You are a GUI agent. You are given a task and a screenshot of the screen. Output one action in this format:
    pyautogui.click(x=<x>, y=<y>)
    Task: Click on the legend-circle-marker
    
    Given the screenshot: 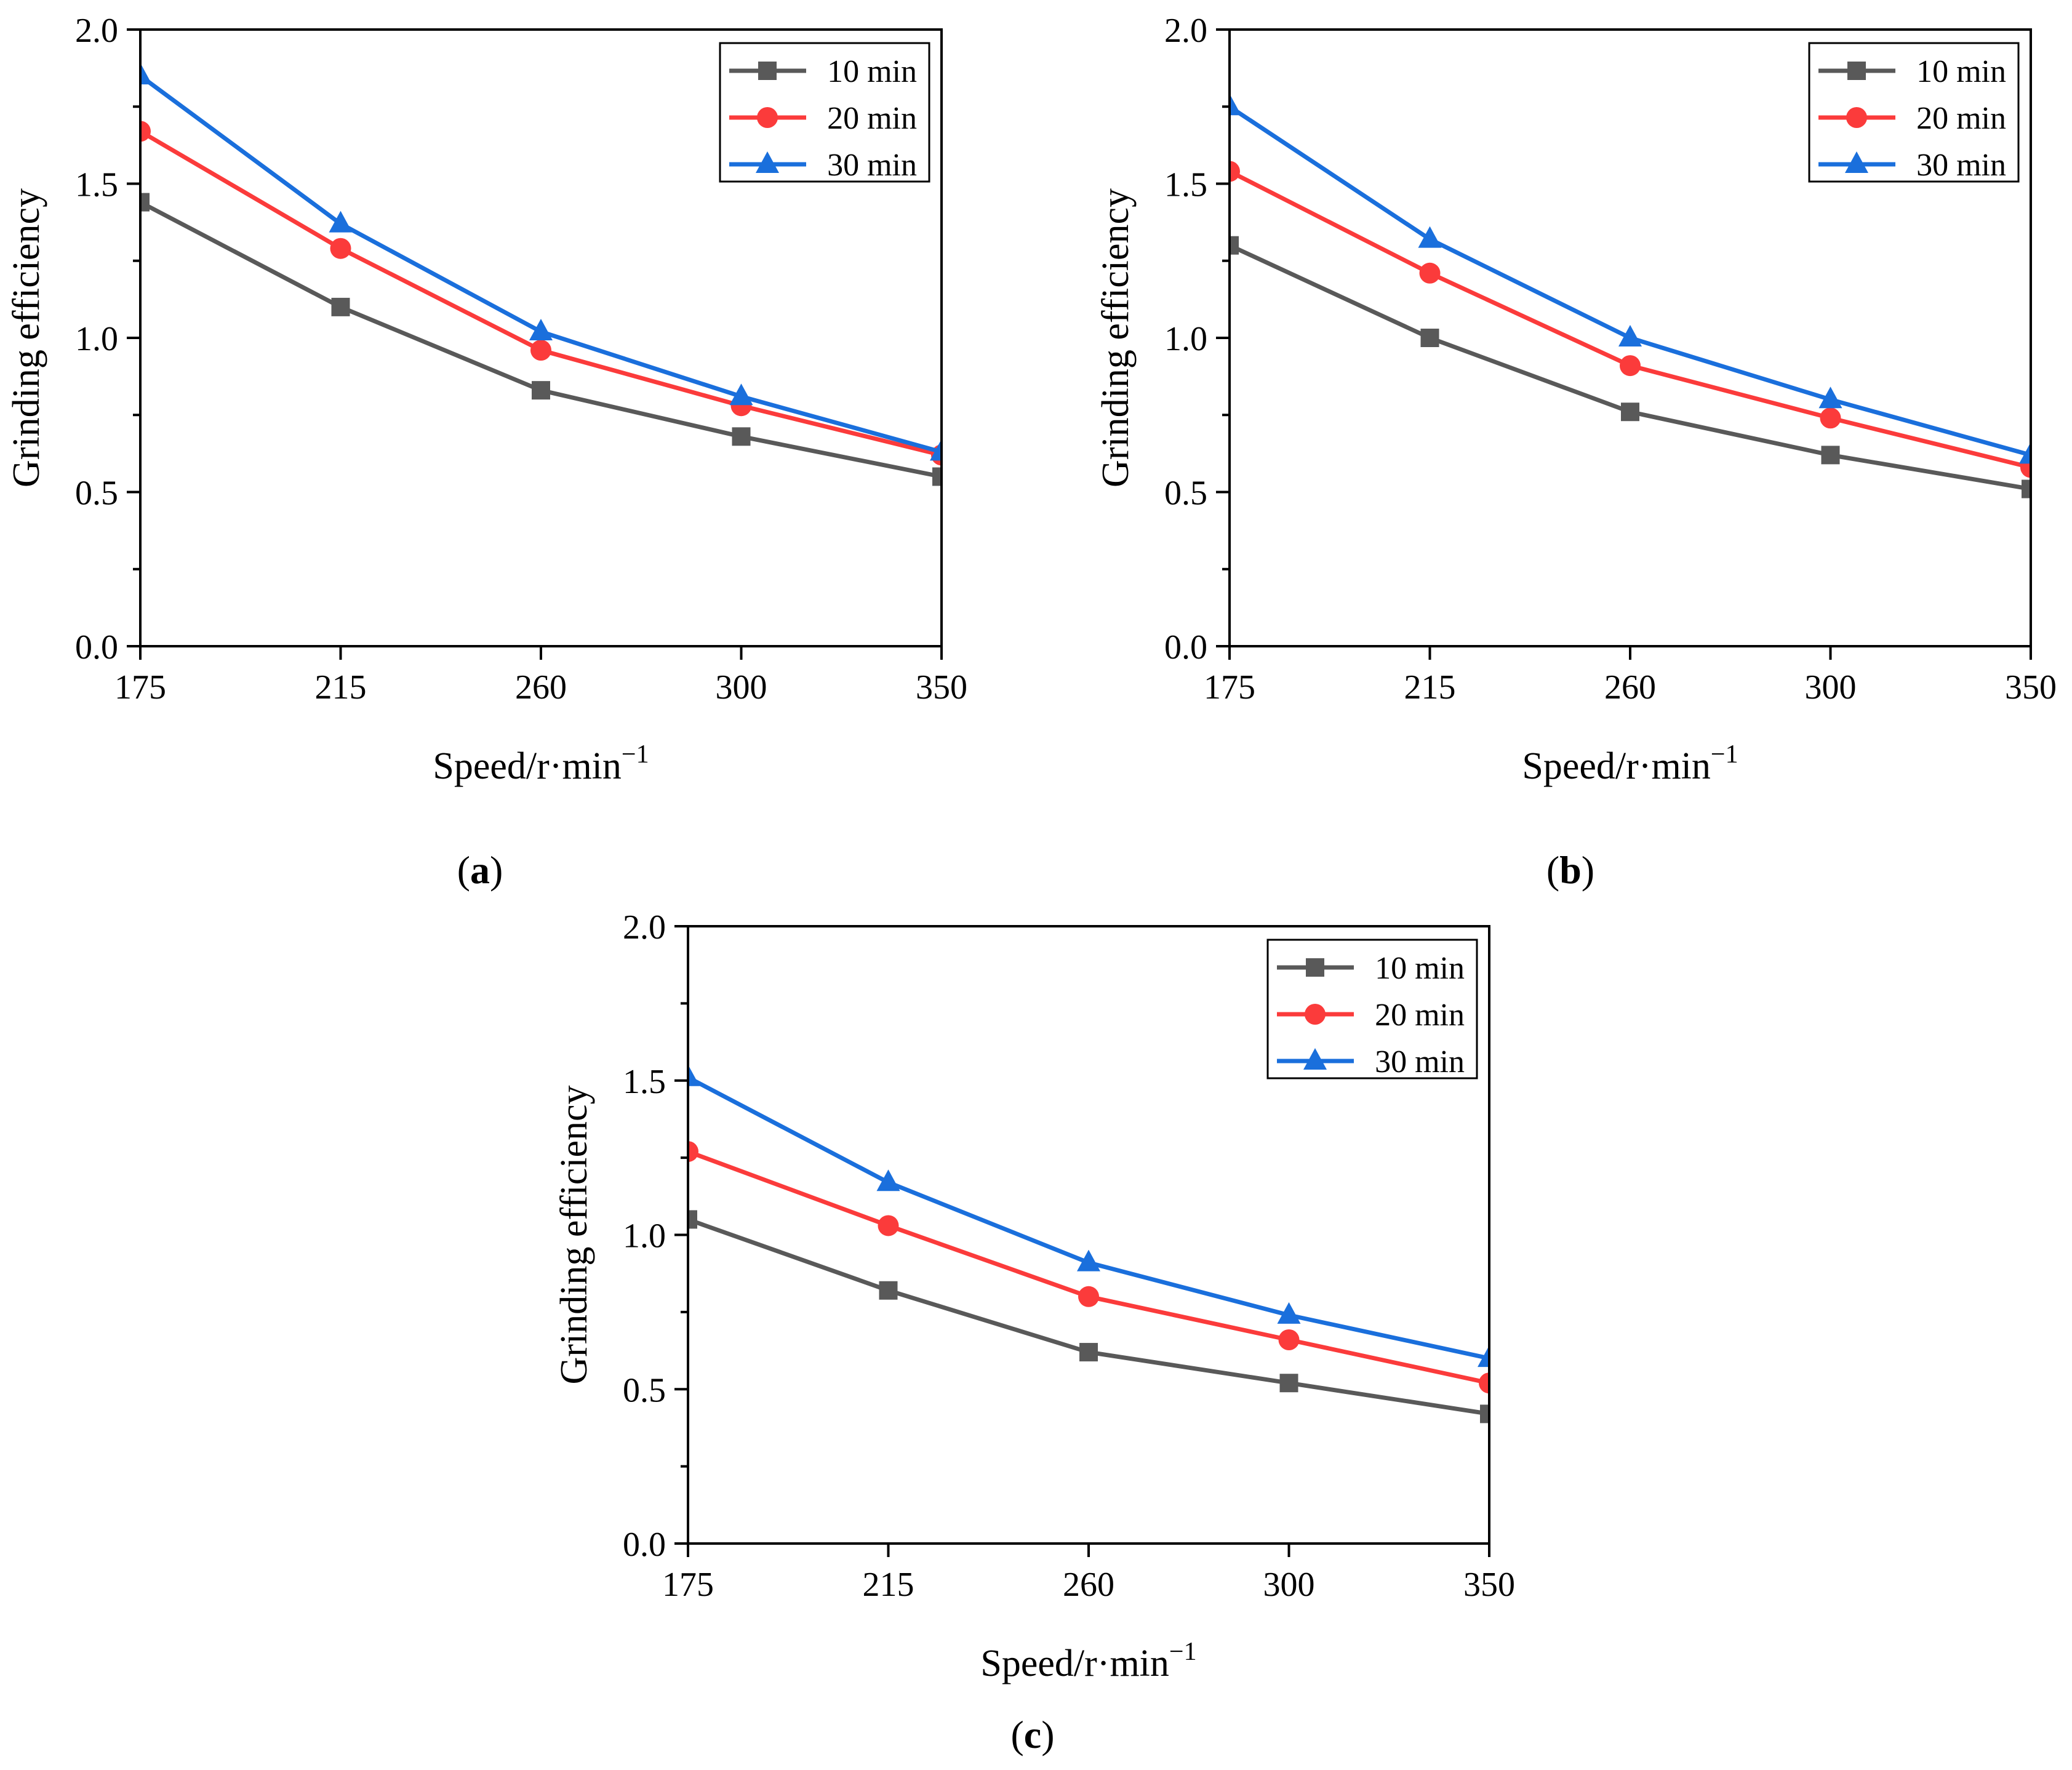 What is the action you would take?
    pyautogui.click(x=1856, y=118)
    